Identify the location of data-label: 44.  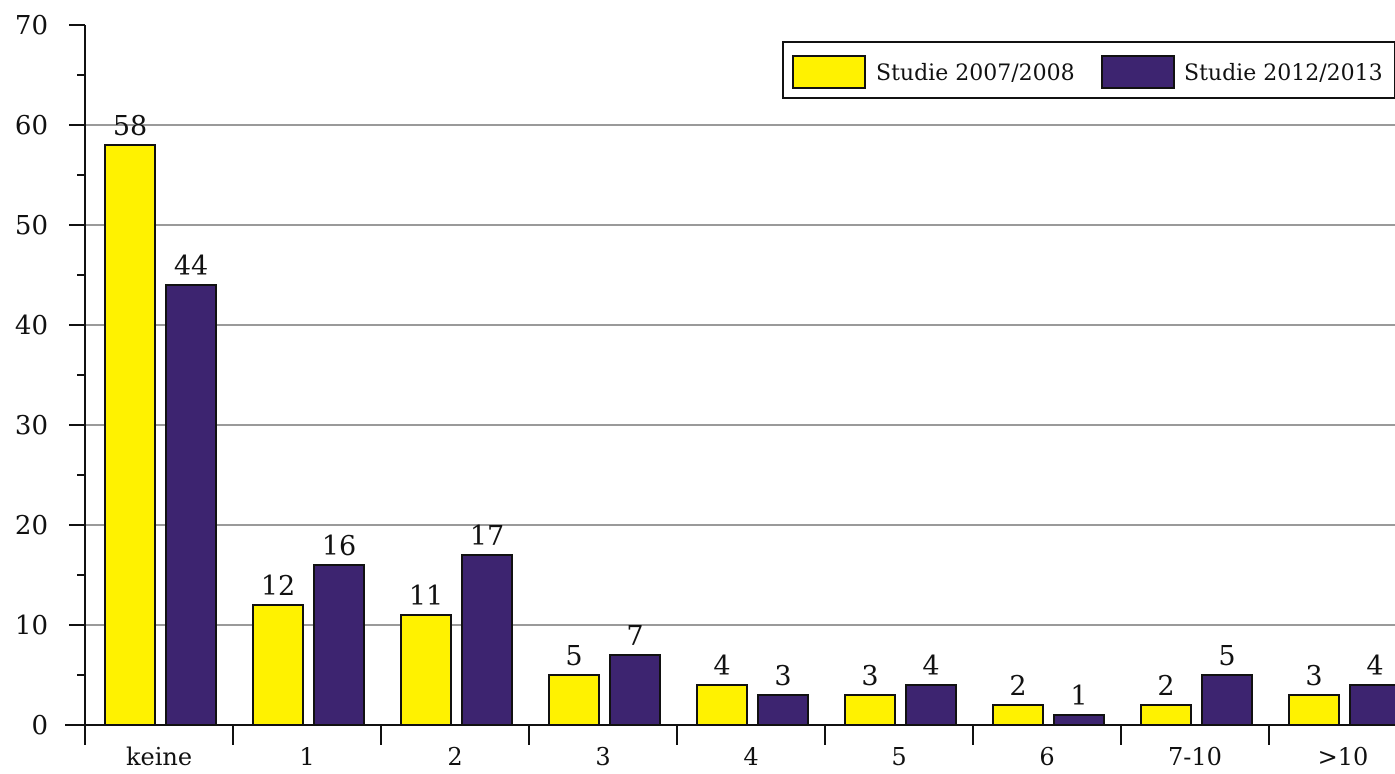
(191, 266).